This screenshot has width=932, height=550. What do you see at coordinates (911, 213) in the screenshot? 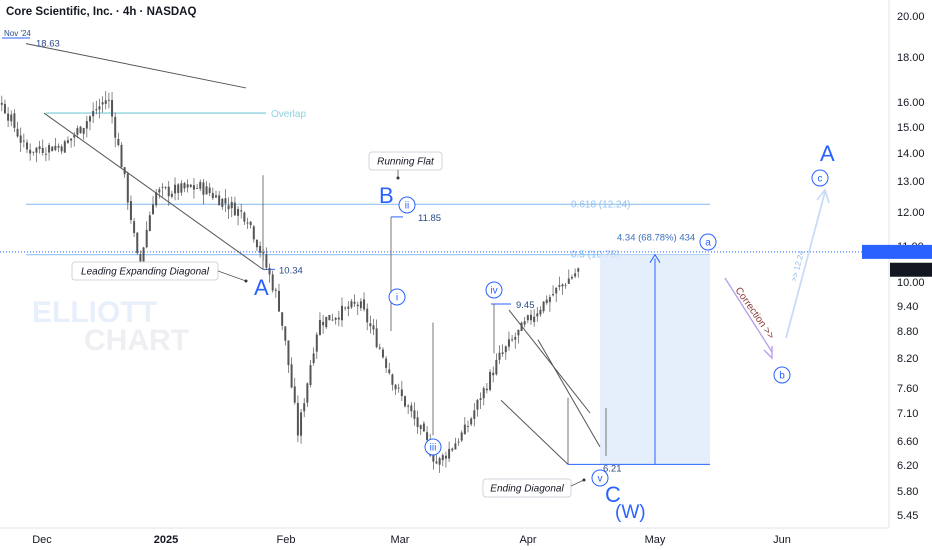
I see `y-tick-label: 12.00` at bounding box center [911, 213].